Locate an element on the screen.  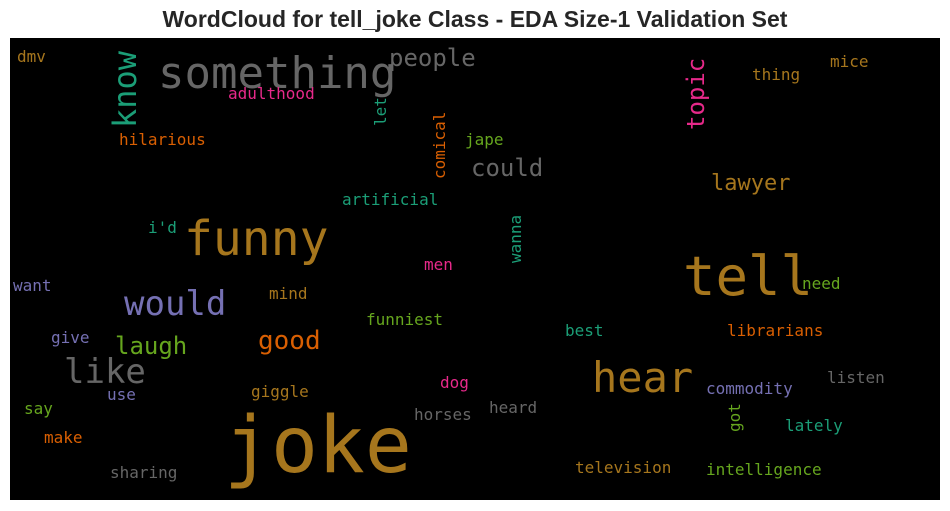
word-jape: jape is located at coordinates (484, 139).